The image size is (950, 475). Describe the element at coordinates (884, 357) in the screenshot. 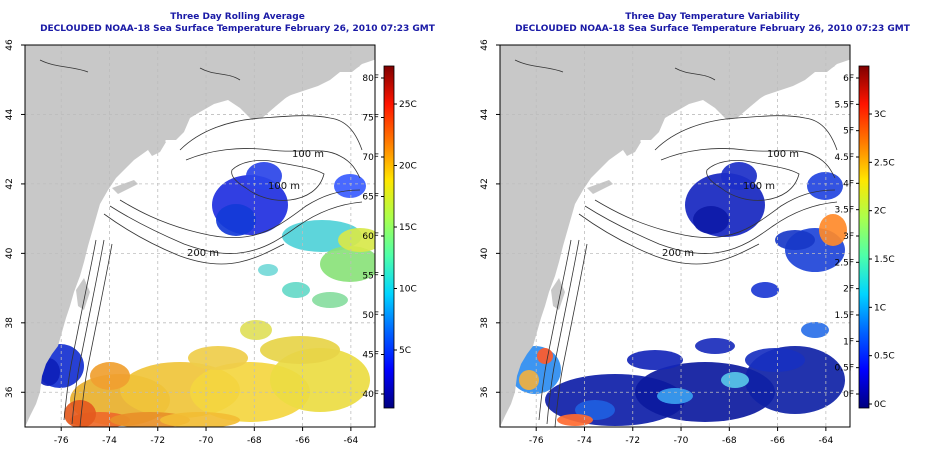

I see `colorbar-label-celsius: 0.5C` at that location.